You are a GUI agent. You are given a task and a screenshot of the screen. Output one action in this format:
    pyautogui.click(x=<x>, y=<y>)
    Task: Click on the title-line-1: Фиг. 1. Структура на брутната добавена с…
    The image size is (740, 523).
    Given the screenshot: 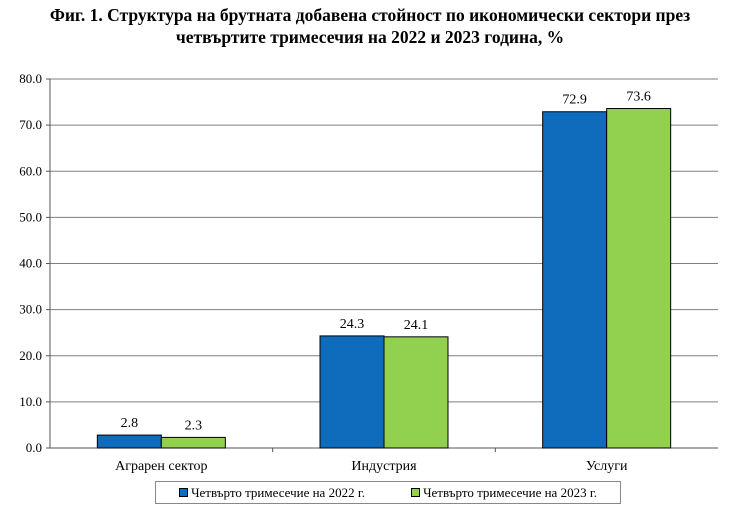 What is the action you would take?
    pyautogui.click(x=370, y=15)
    